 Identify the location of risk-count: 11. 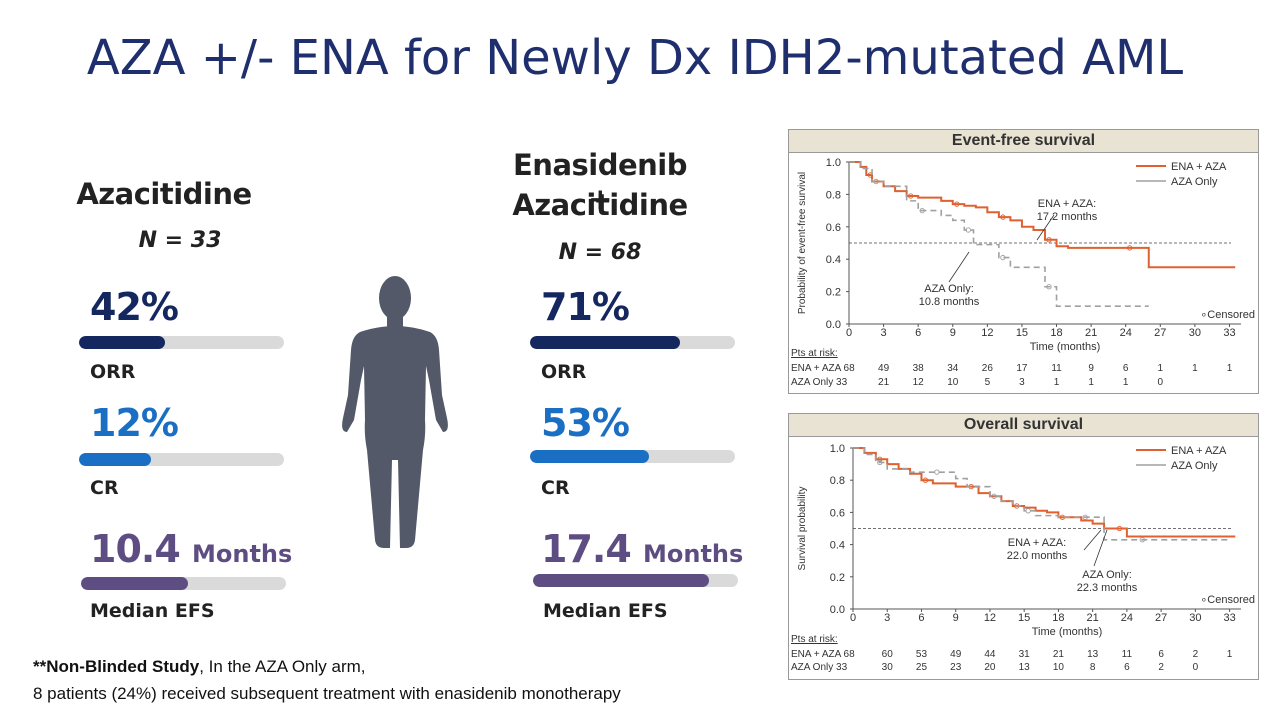
(1127, 654).